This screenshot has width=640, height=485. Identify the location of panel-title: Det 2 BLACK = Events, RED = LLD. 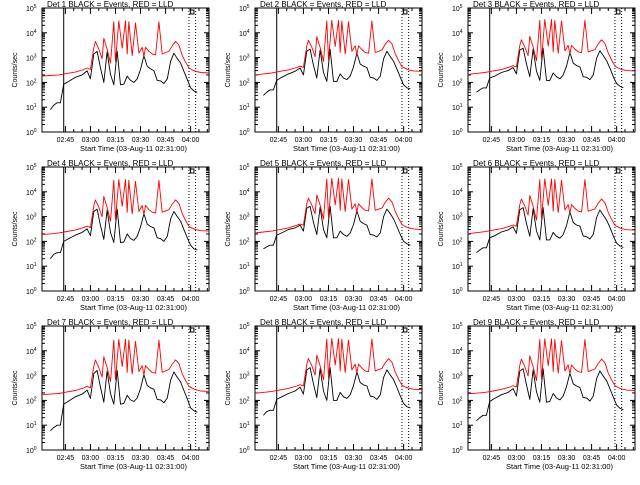
(323, 4).